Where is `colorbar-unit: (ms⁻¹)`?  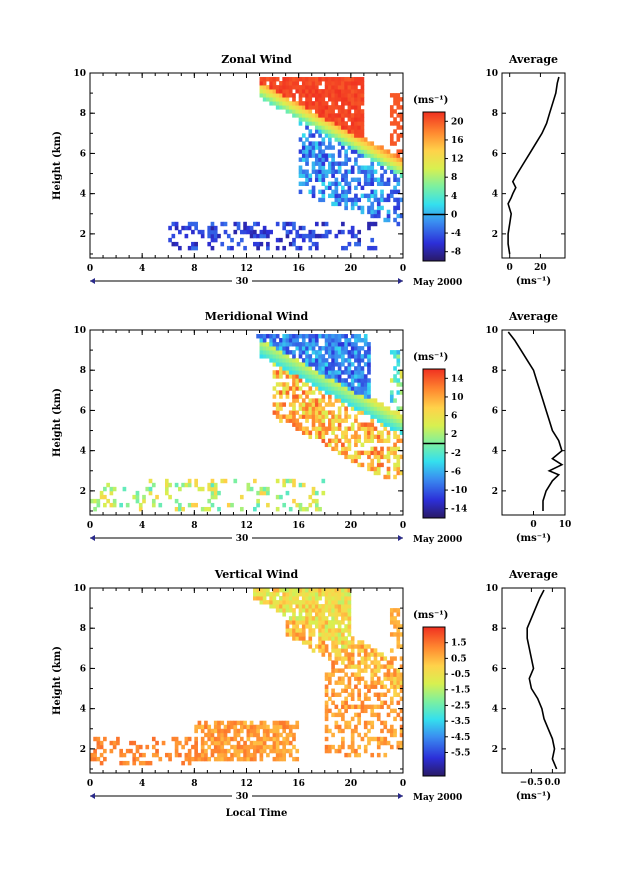
colorbar-unit: (ms⁻¹) is located at coordinates (430, 357).